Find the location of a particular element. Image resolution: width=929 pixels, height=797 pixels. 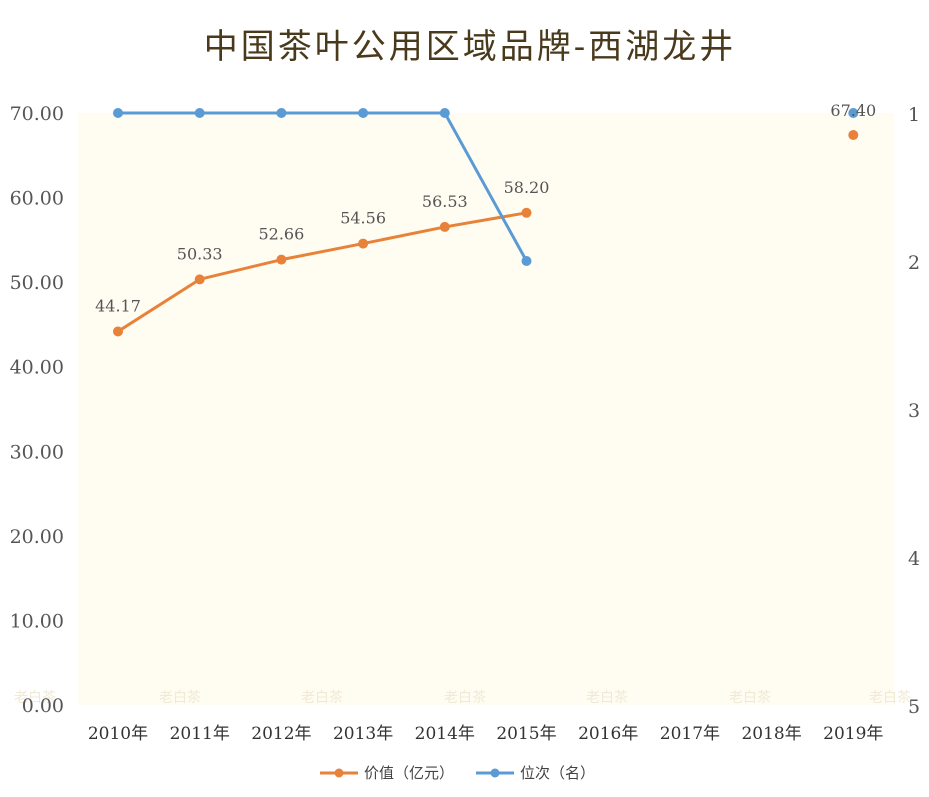

data-label: 67.40 is located at coordinates (853, 110).